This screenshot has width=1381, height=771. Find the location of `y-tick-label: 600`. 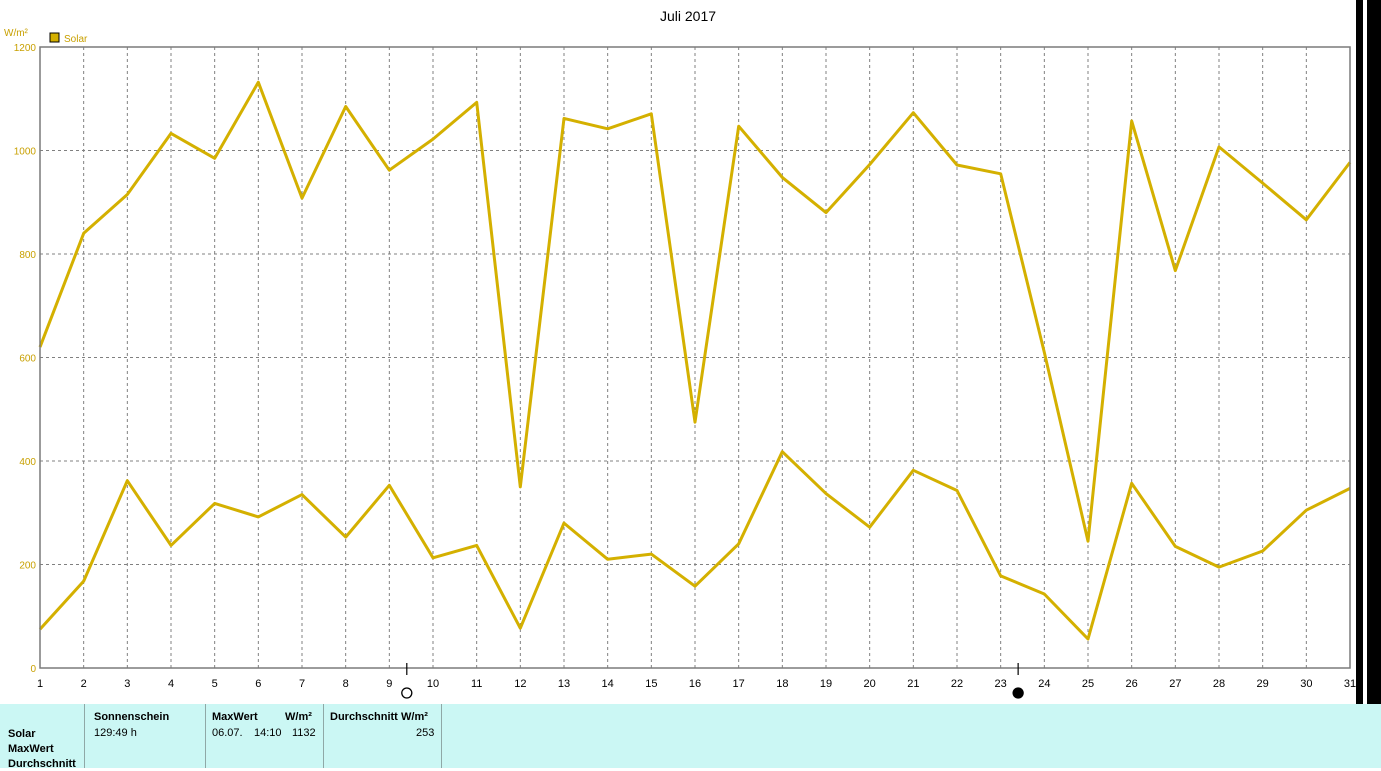

y-tick-label: 600 is located at coordinates (27, 359).